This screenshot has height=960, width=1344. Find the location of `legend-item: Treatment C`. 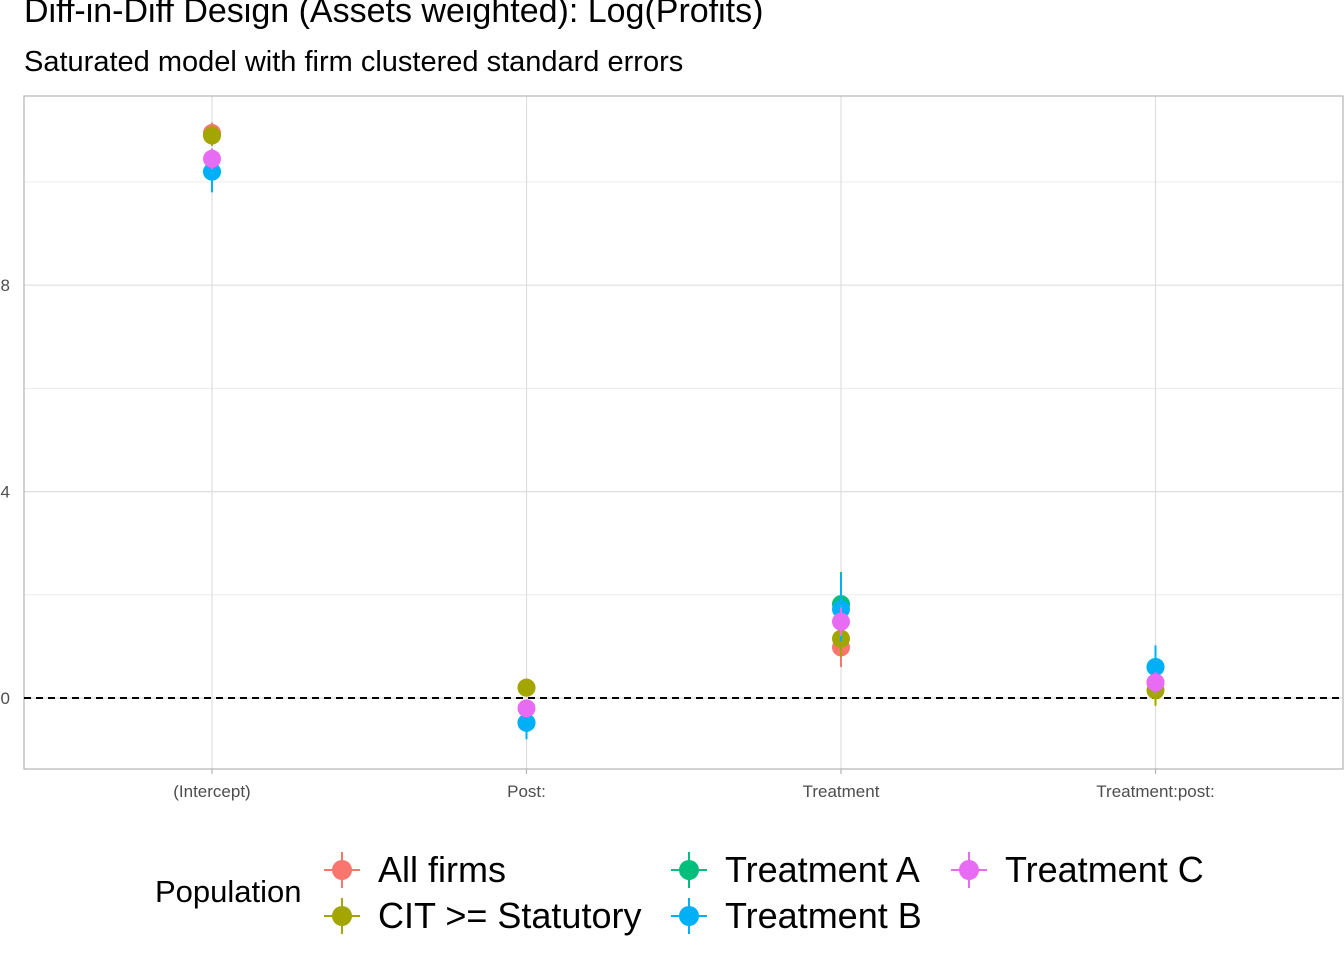

legend-item: Treatment C is located at coordinates (1075, 870).